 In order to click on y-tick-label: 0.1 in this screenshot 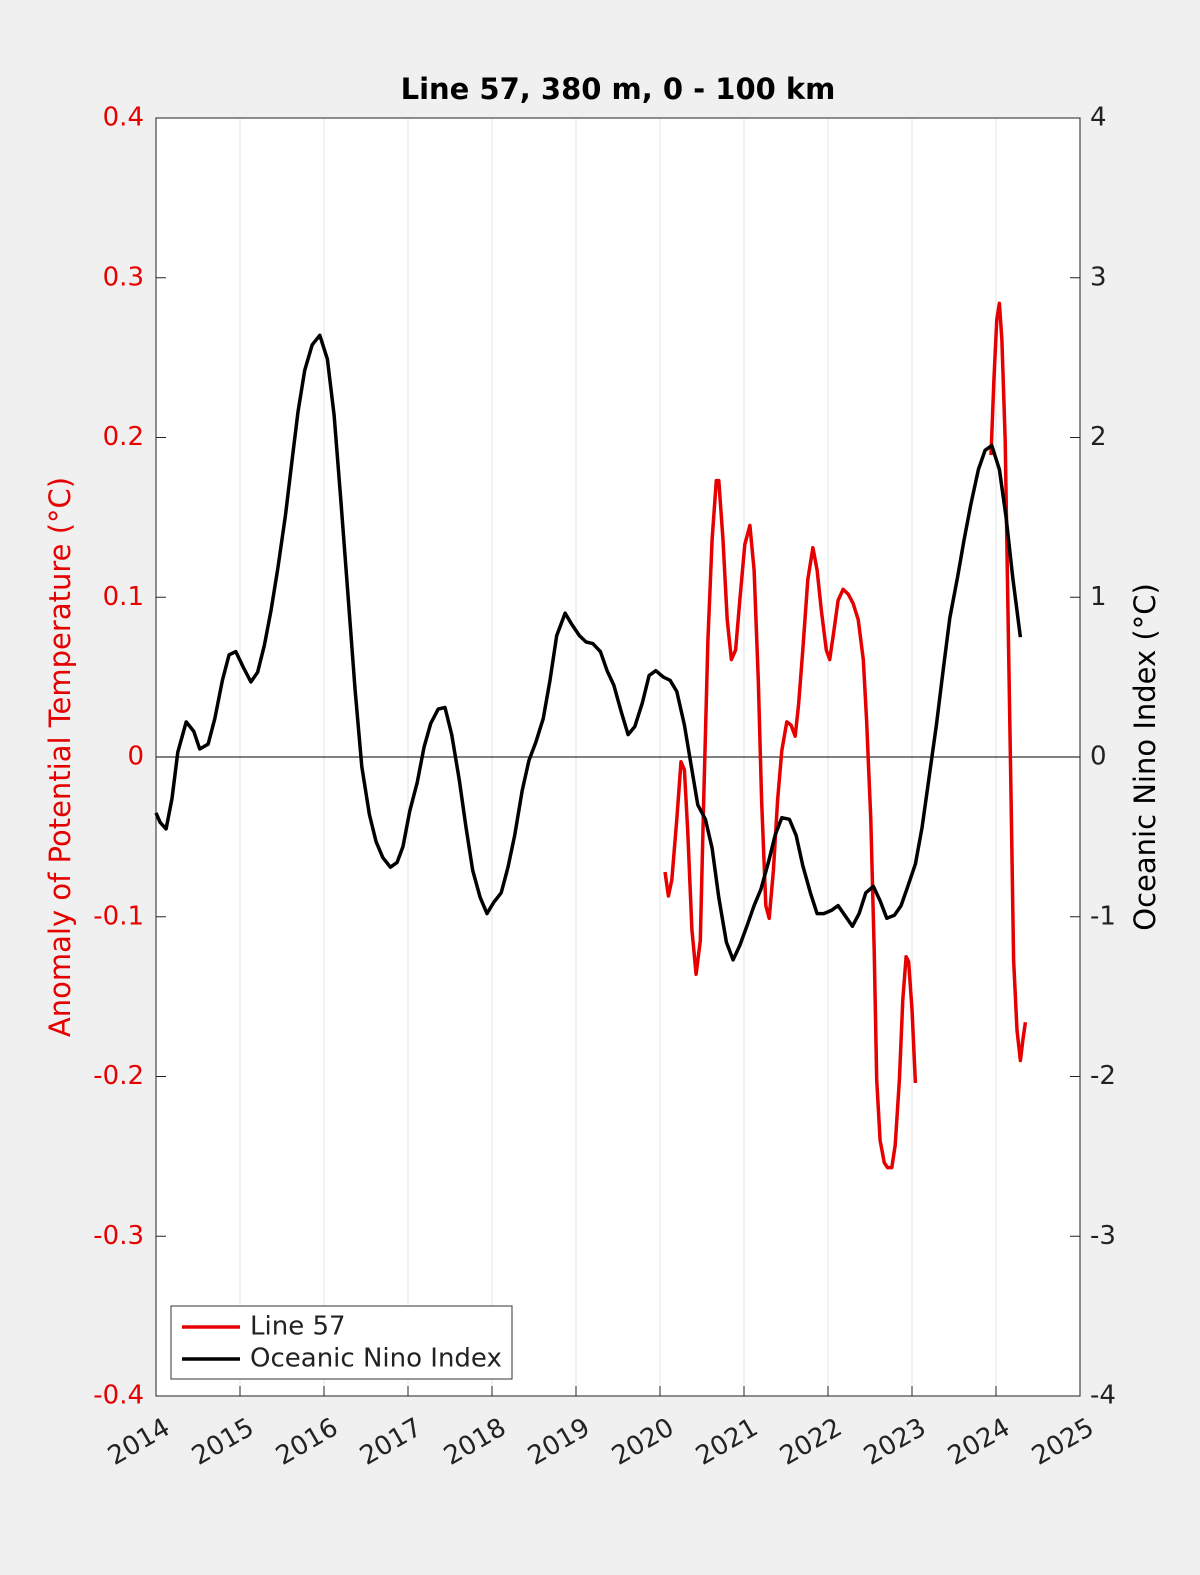, I will do `click(123, 597)`.